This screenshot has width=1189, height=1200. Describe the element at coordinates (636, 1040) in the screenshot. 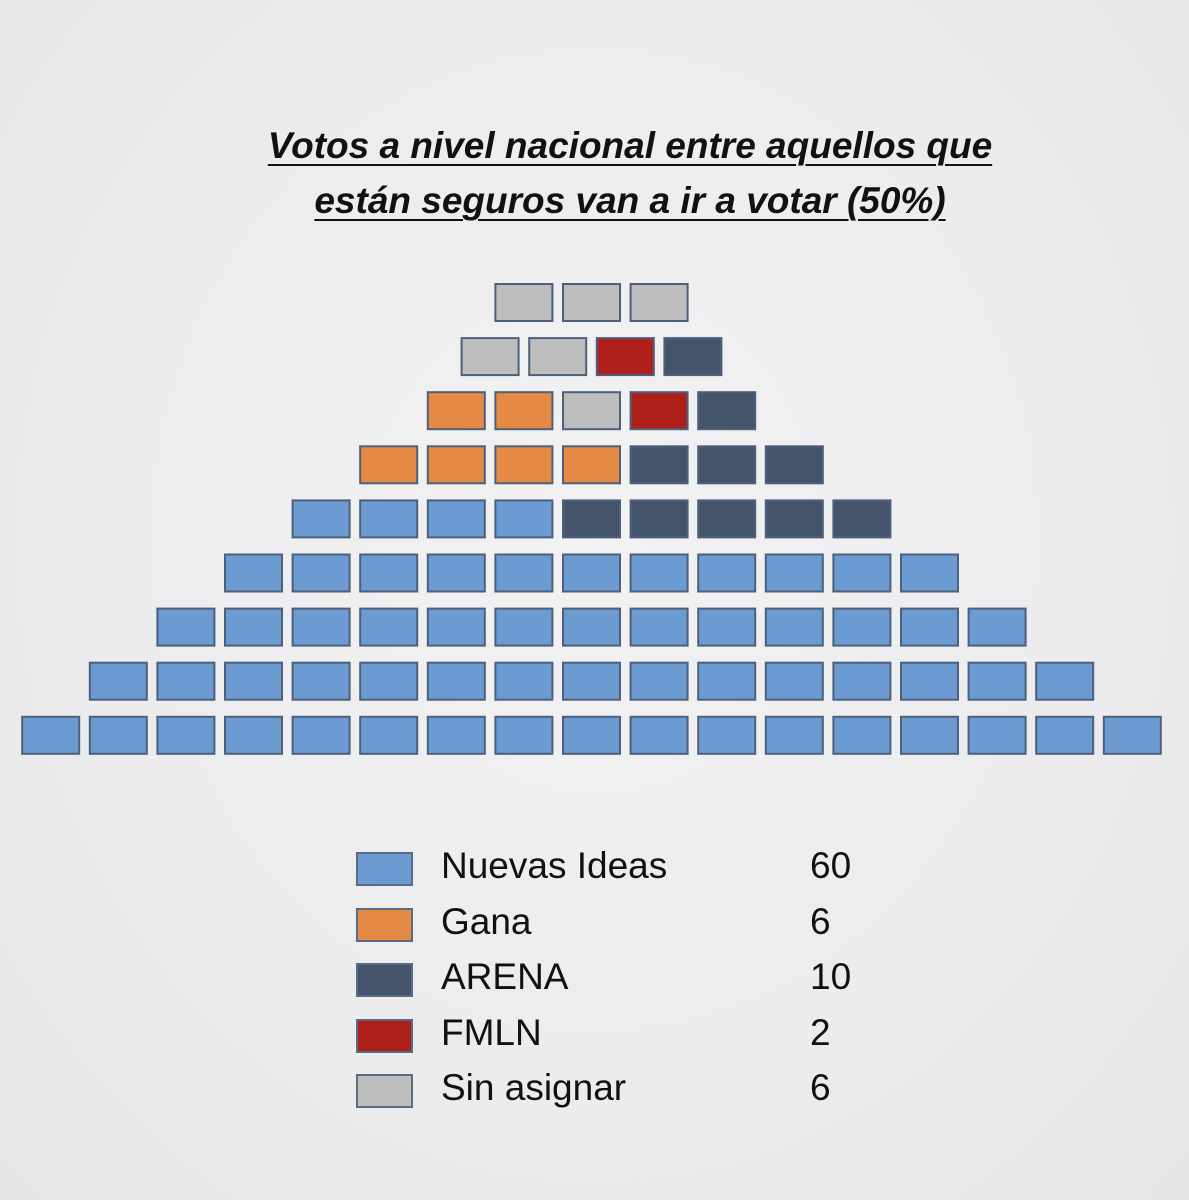

I see `legend-item-fmln: FMLN 2` at that location.